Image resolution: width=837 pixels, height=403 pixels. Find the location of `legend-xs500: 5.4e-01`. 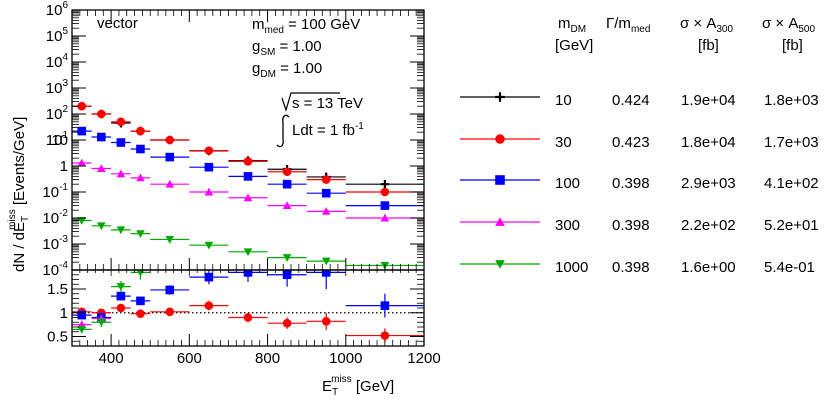

legend-xs500: 5.4e-01 is located at coordinates (789, 267).